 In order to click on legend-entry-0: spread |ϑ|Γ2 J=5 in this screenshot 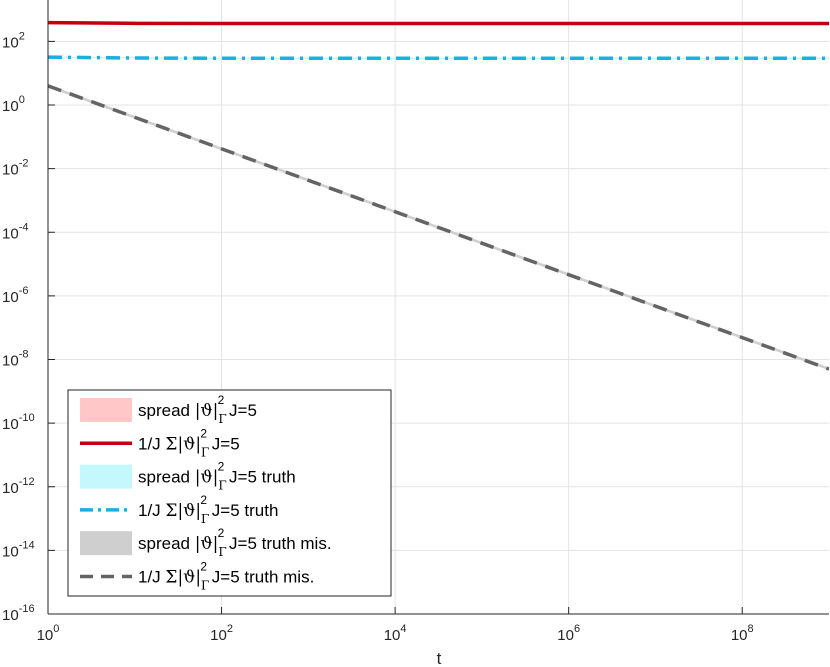, I will do `click(197, 409)`.